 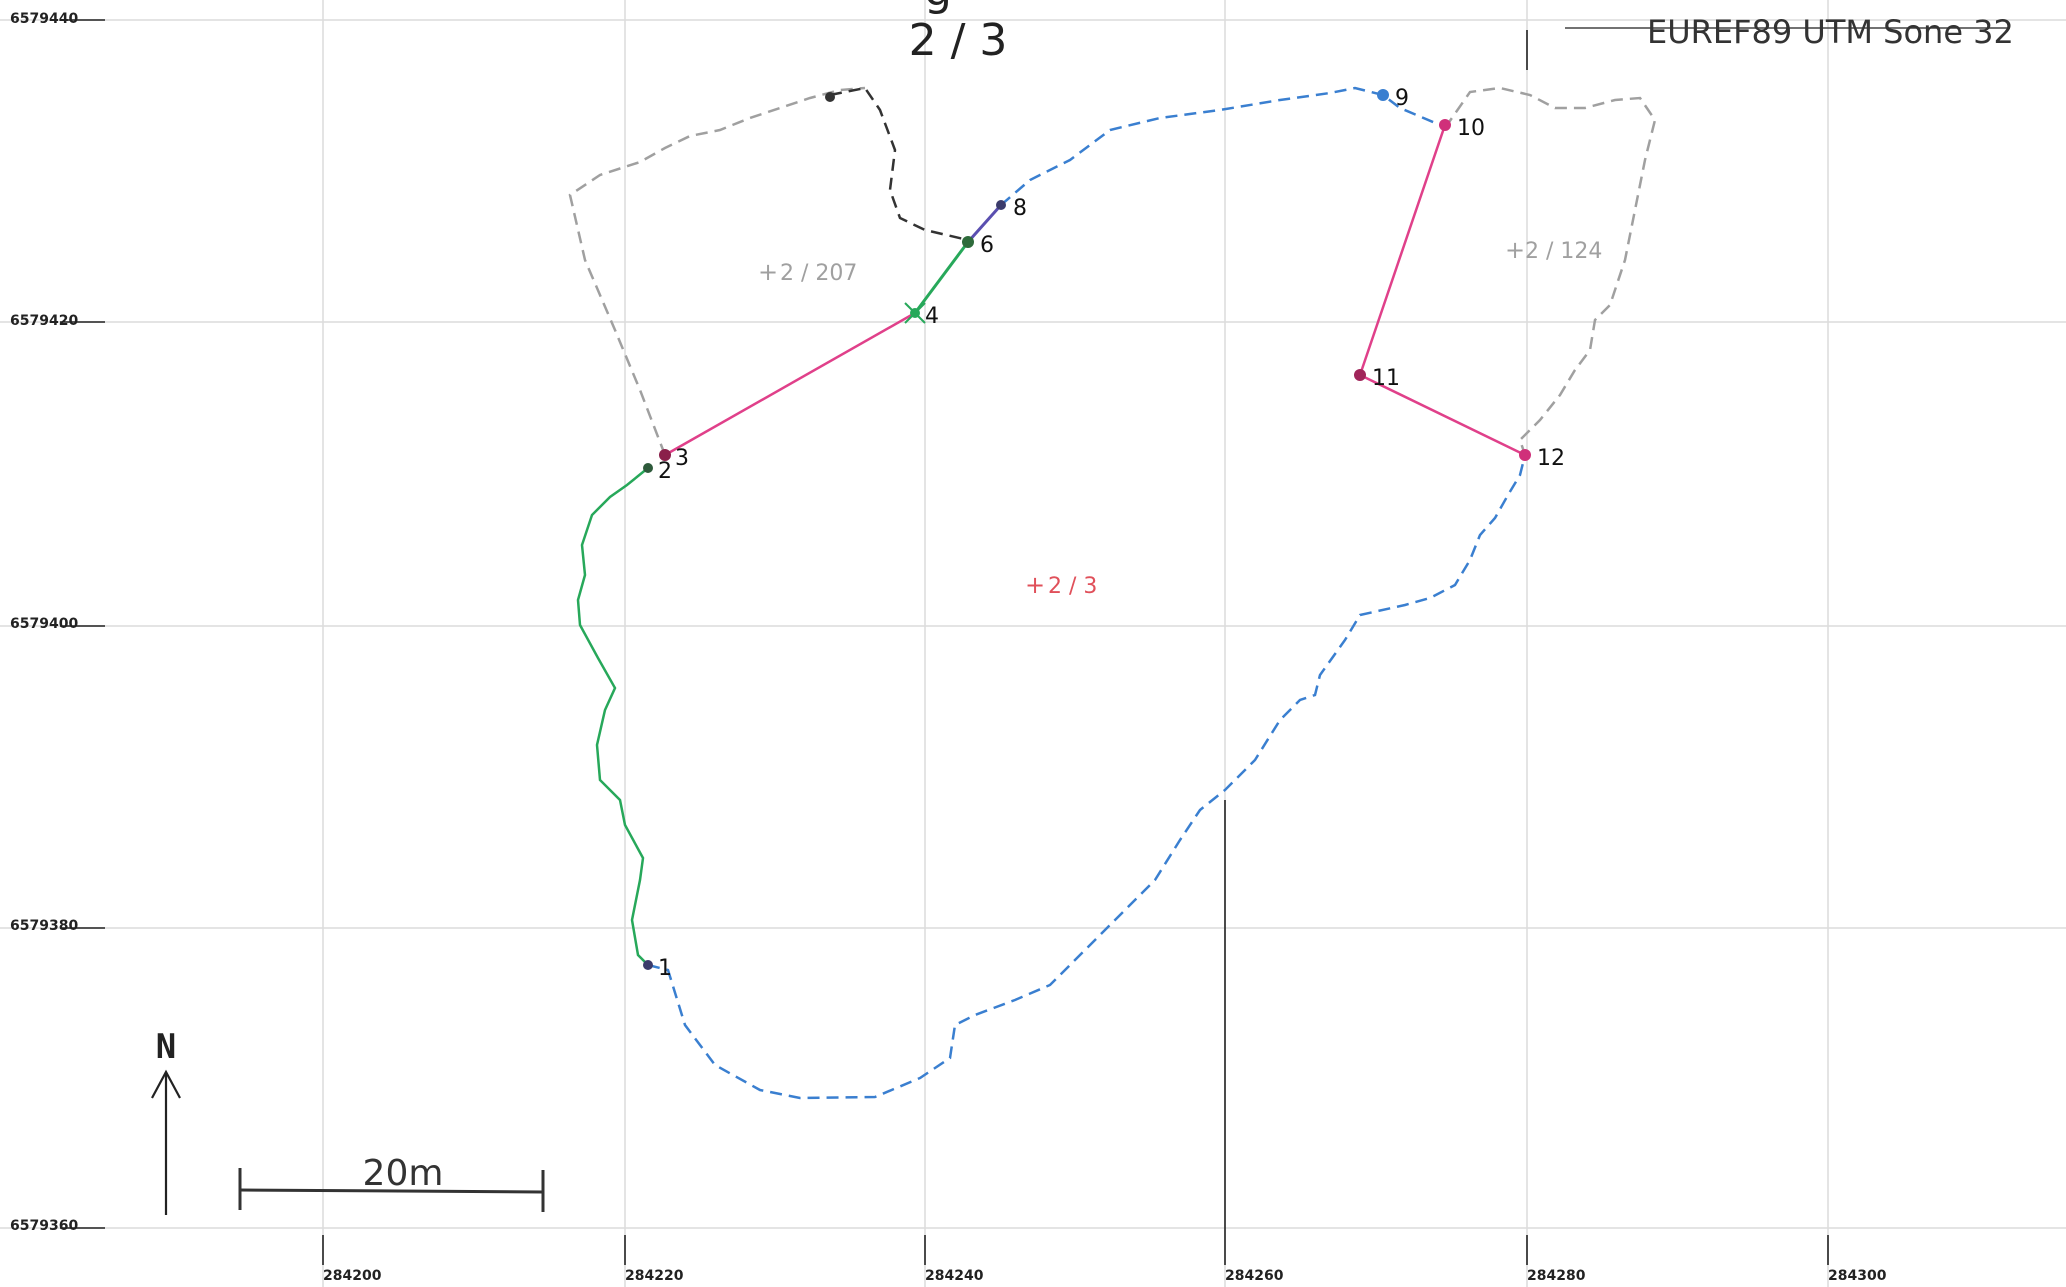 I want to click on point-label-2: 2, so click(x=665, y=471).